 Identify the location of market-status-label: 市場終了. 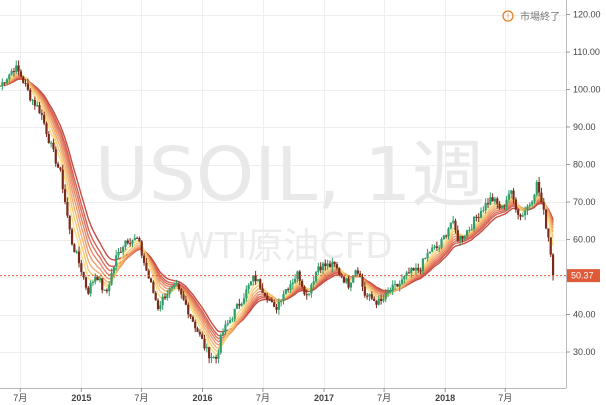
(540, 16).